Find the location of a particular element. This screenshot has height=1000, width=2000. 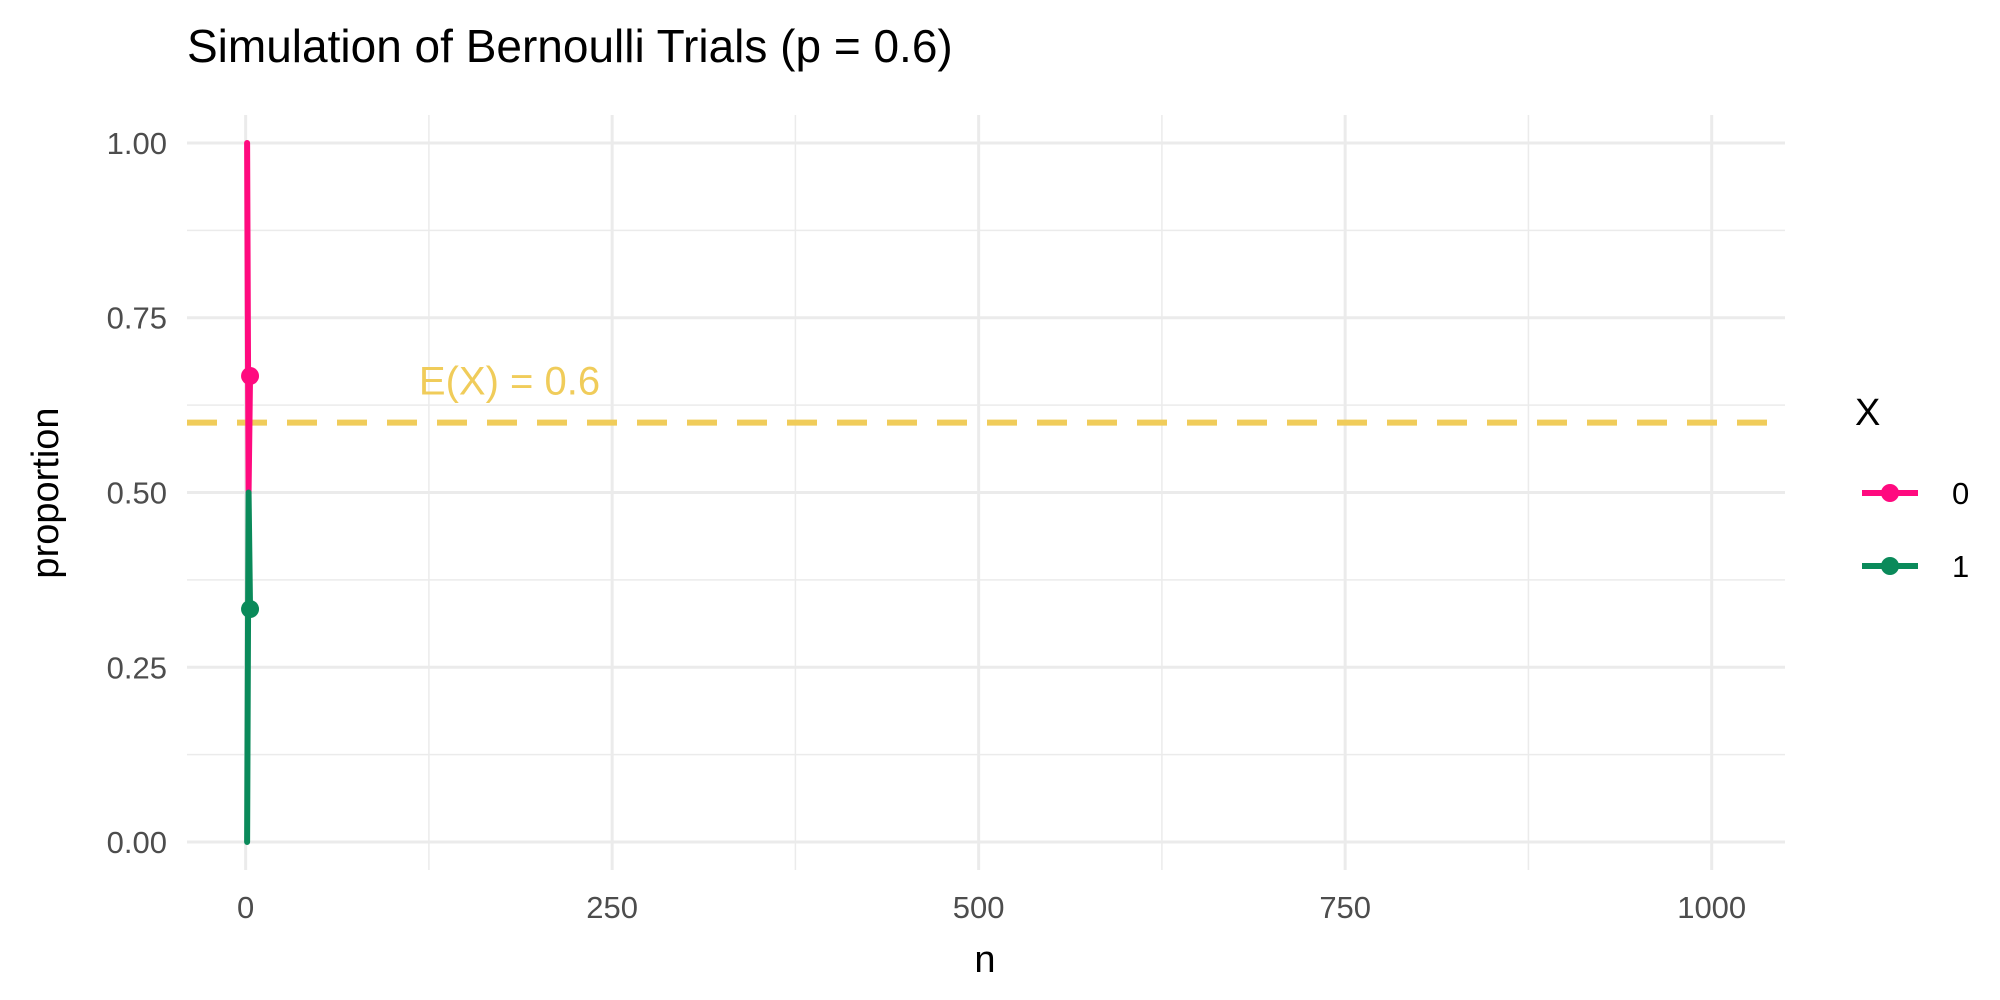

legend-label-1: 1 is located at coordinates (1960, 566).